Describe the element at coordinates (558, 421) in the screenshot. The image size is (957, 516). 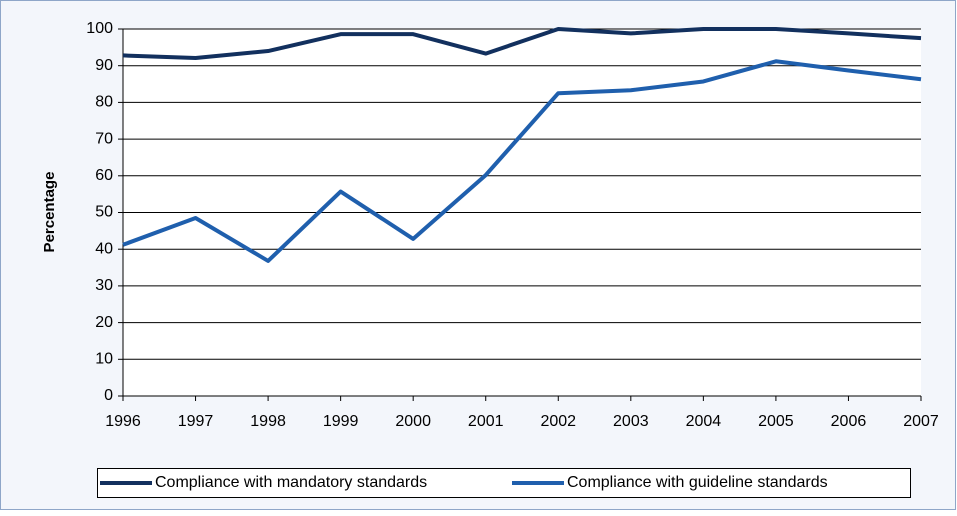
I see `x-tick-label: 2002` at that location.